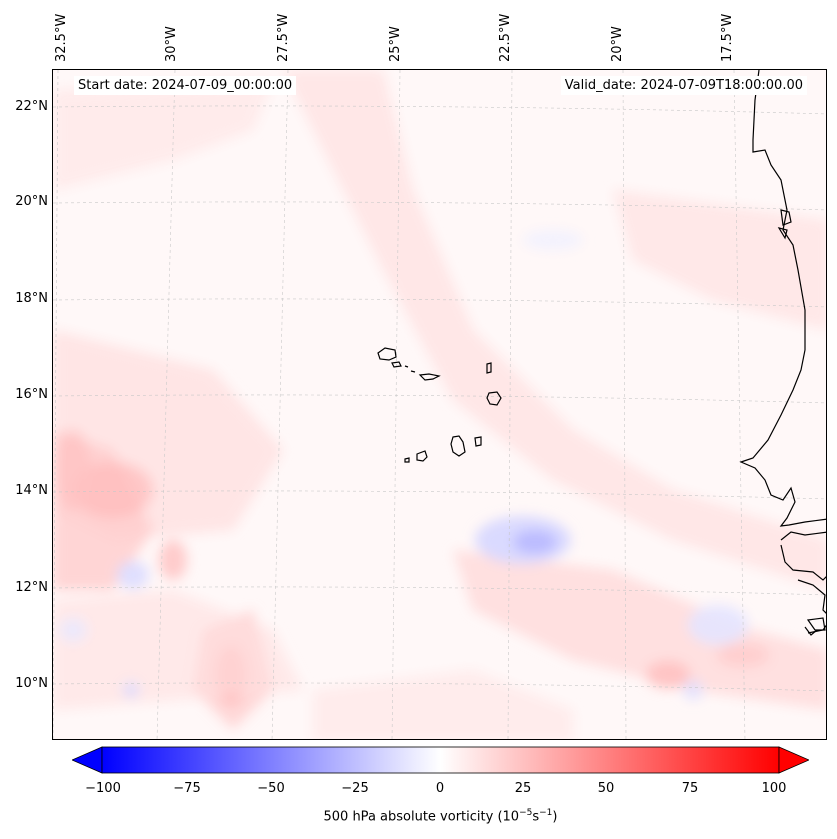 The height and width of the screenshot is (839, 837). I want to click on colorbar-gradient, so click(440, 760).